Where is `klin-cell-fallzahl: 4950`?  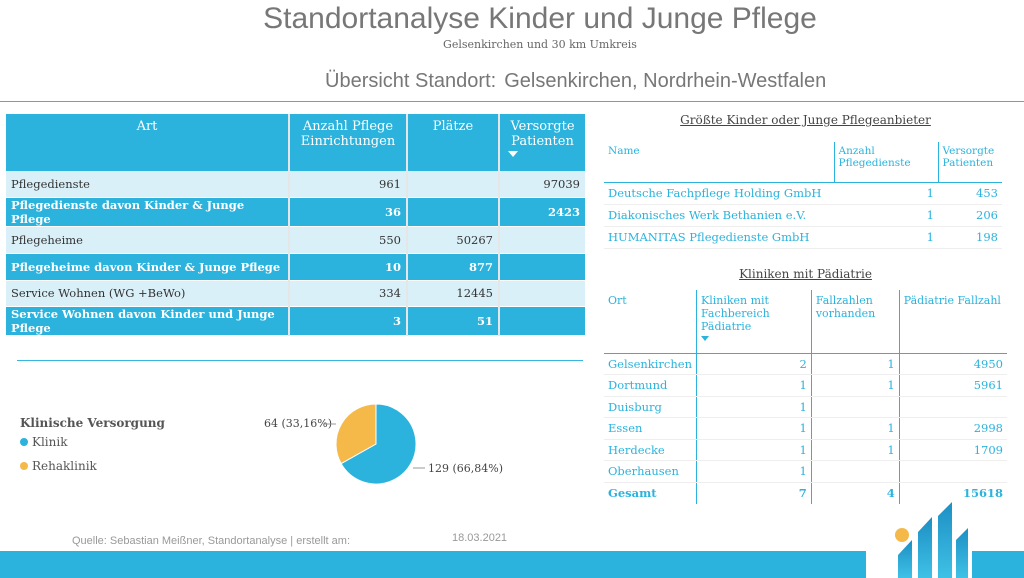
klin-cell-fallzahl: 4950 is located at coordinates (952, 364).